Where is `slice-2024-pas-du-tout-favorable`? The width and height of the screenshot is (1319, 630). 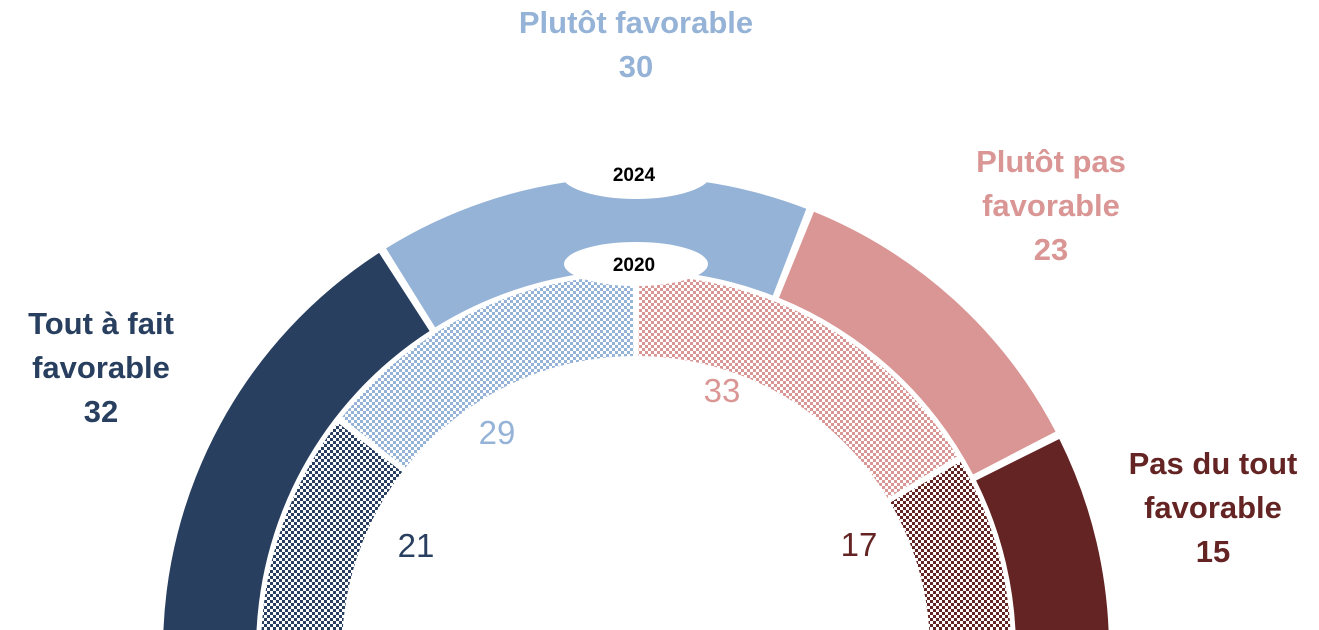 slice-2024-pas-du-tout-favorable is located at coordinates (1042, 534).